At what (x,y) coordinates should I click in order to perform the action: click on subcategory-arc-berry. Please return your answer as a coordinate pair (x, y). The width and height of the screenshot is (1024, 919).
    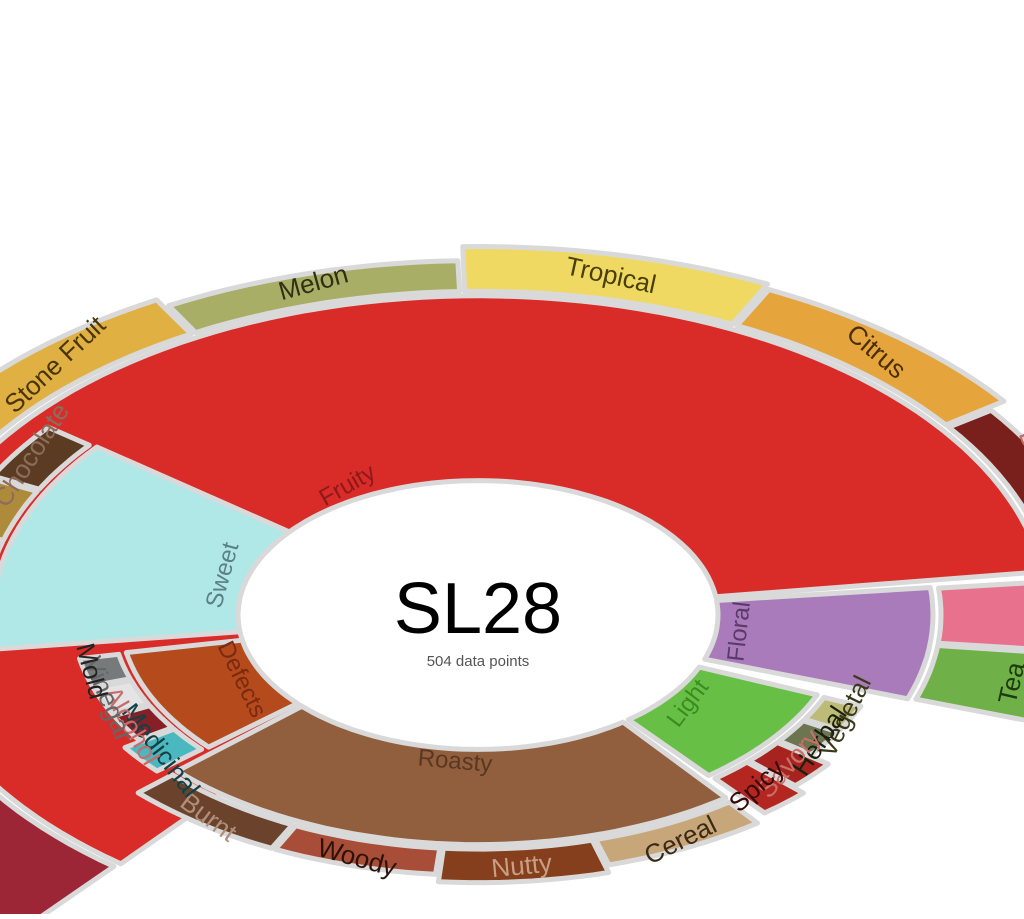
    Looking at the image, I should click on (58, 831).